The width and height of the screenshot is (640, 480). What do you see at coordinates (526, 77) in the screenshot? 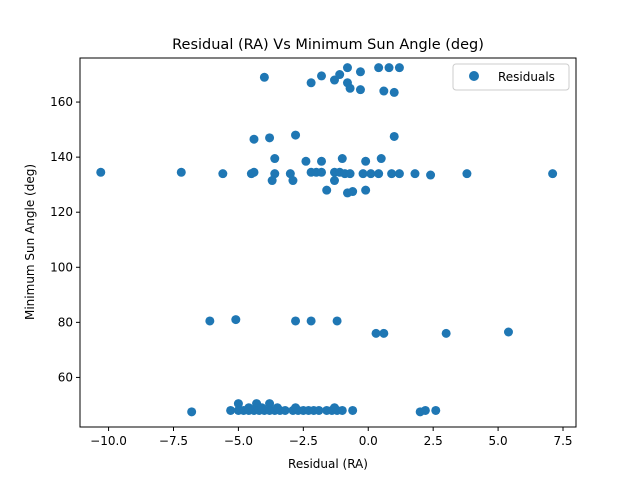
I see `legend-label: Residuals` at bounding box center [526, 77].